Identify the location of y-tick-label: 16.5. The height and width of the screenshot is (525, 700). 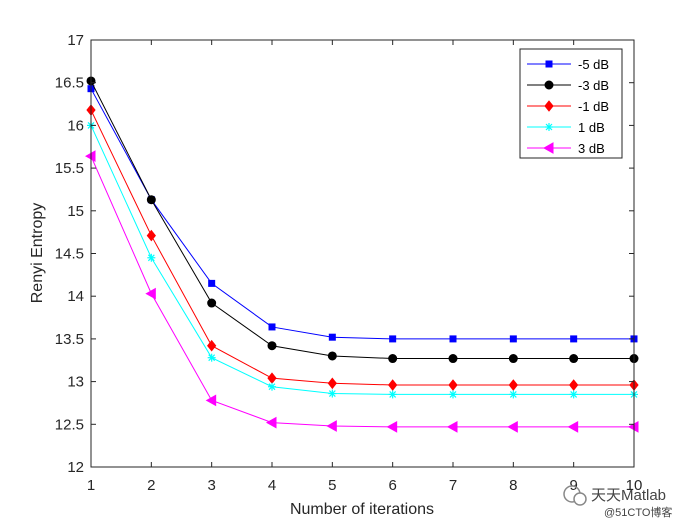
(69, 83).